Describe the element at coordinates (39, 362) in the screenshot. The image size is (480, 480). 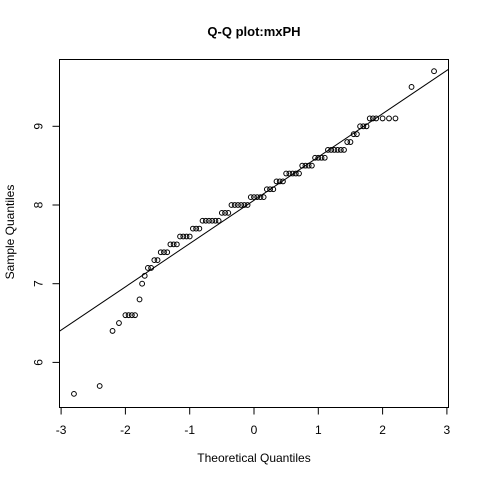
I see `y-tick-label: 6` at that location.